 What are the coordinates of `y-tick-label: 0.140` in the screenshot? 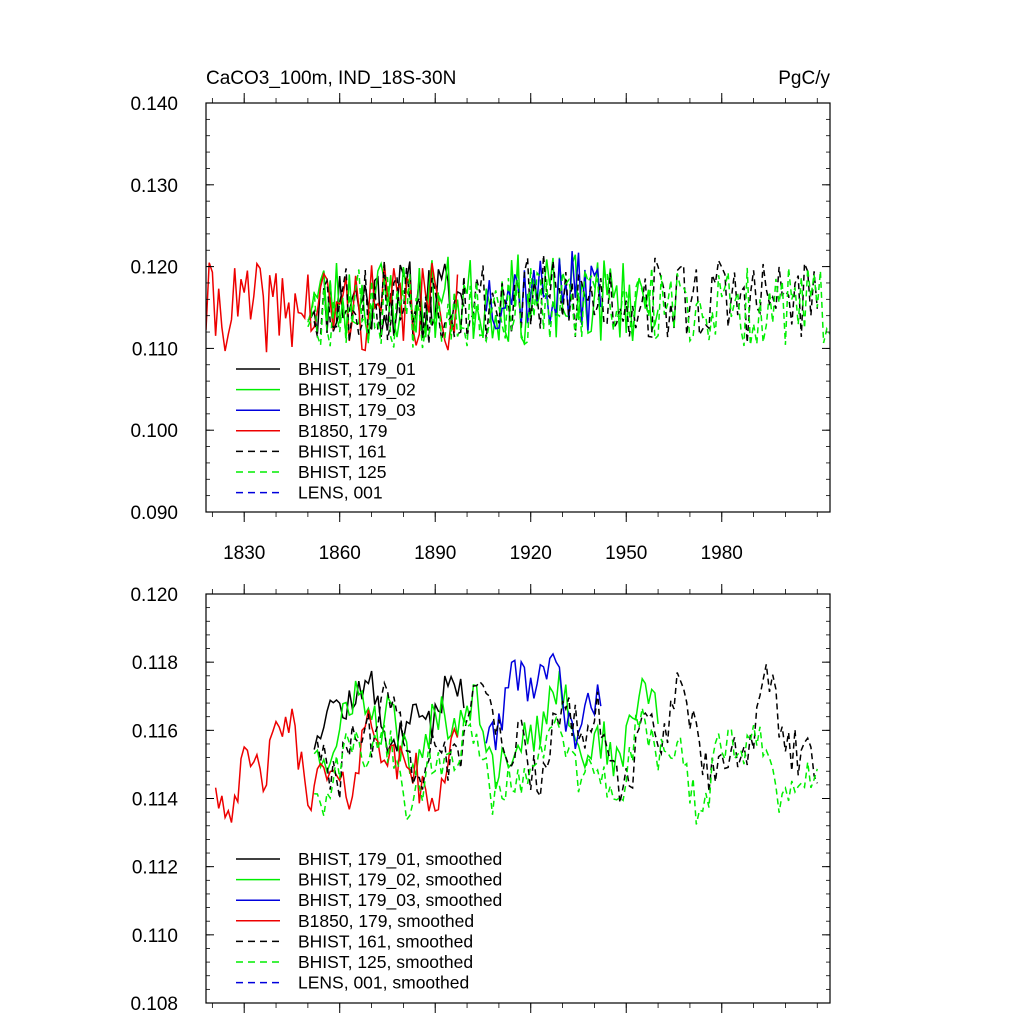 It's located at (154, 104).